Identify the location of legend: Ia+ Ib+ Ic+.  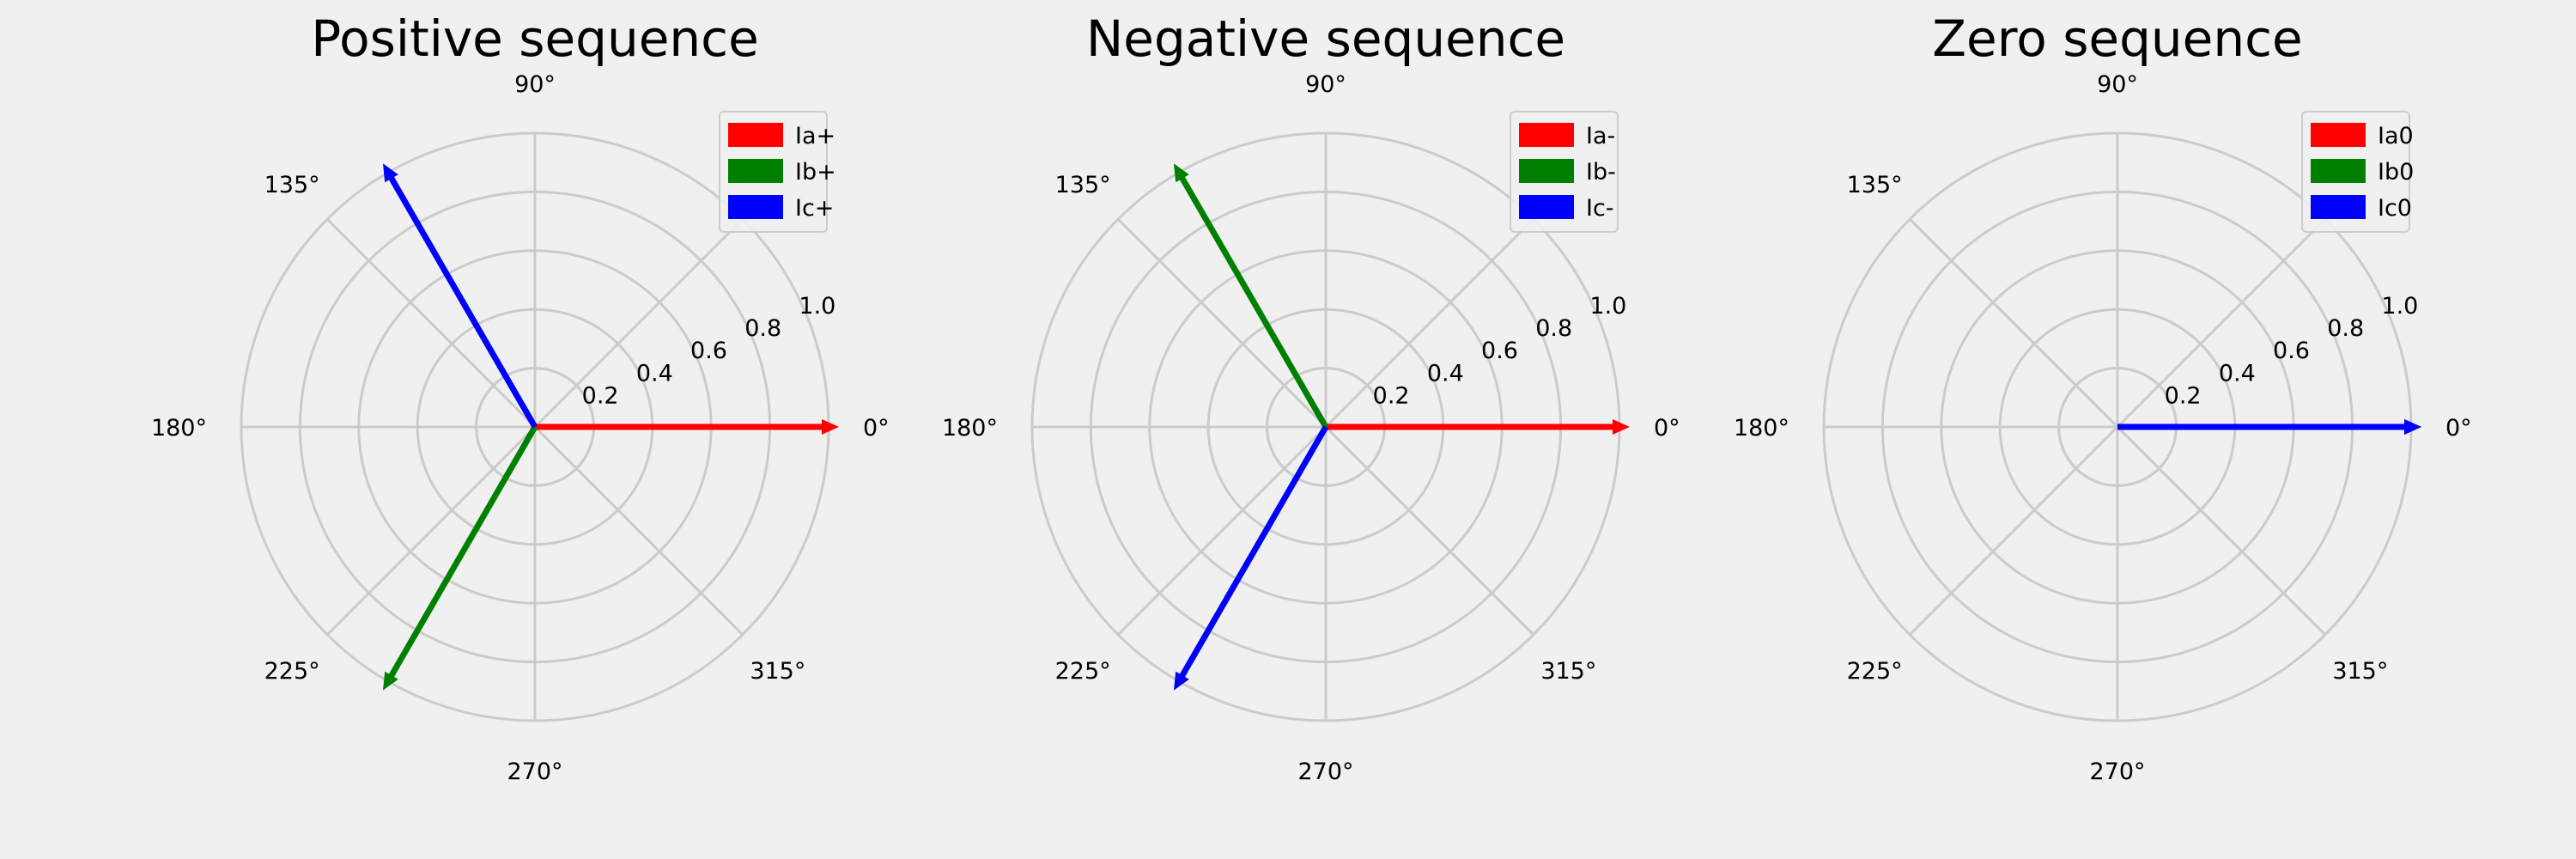
(777, 172).